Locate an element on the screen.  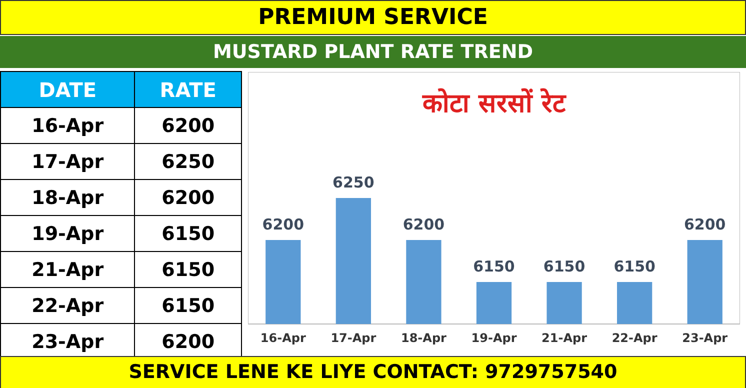
x-tick-label: 18-Apr is located at coordinates (423, 338).